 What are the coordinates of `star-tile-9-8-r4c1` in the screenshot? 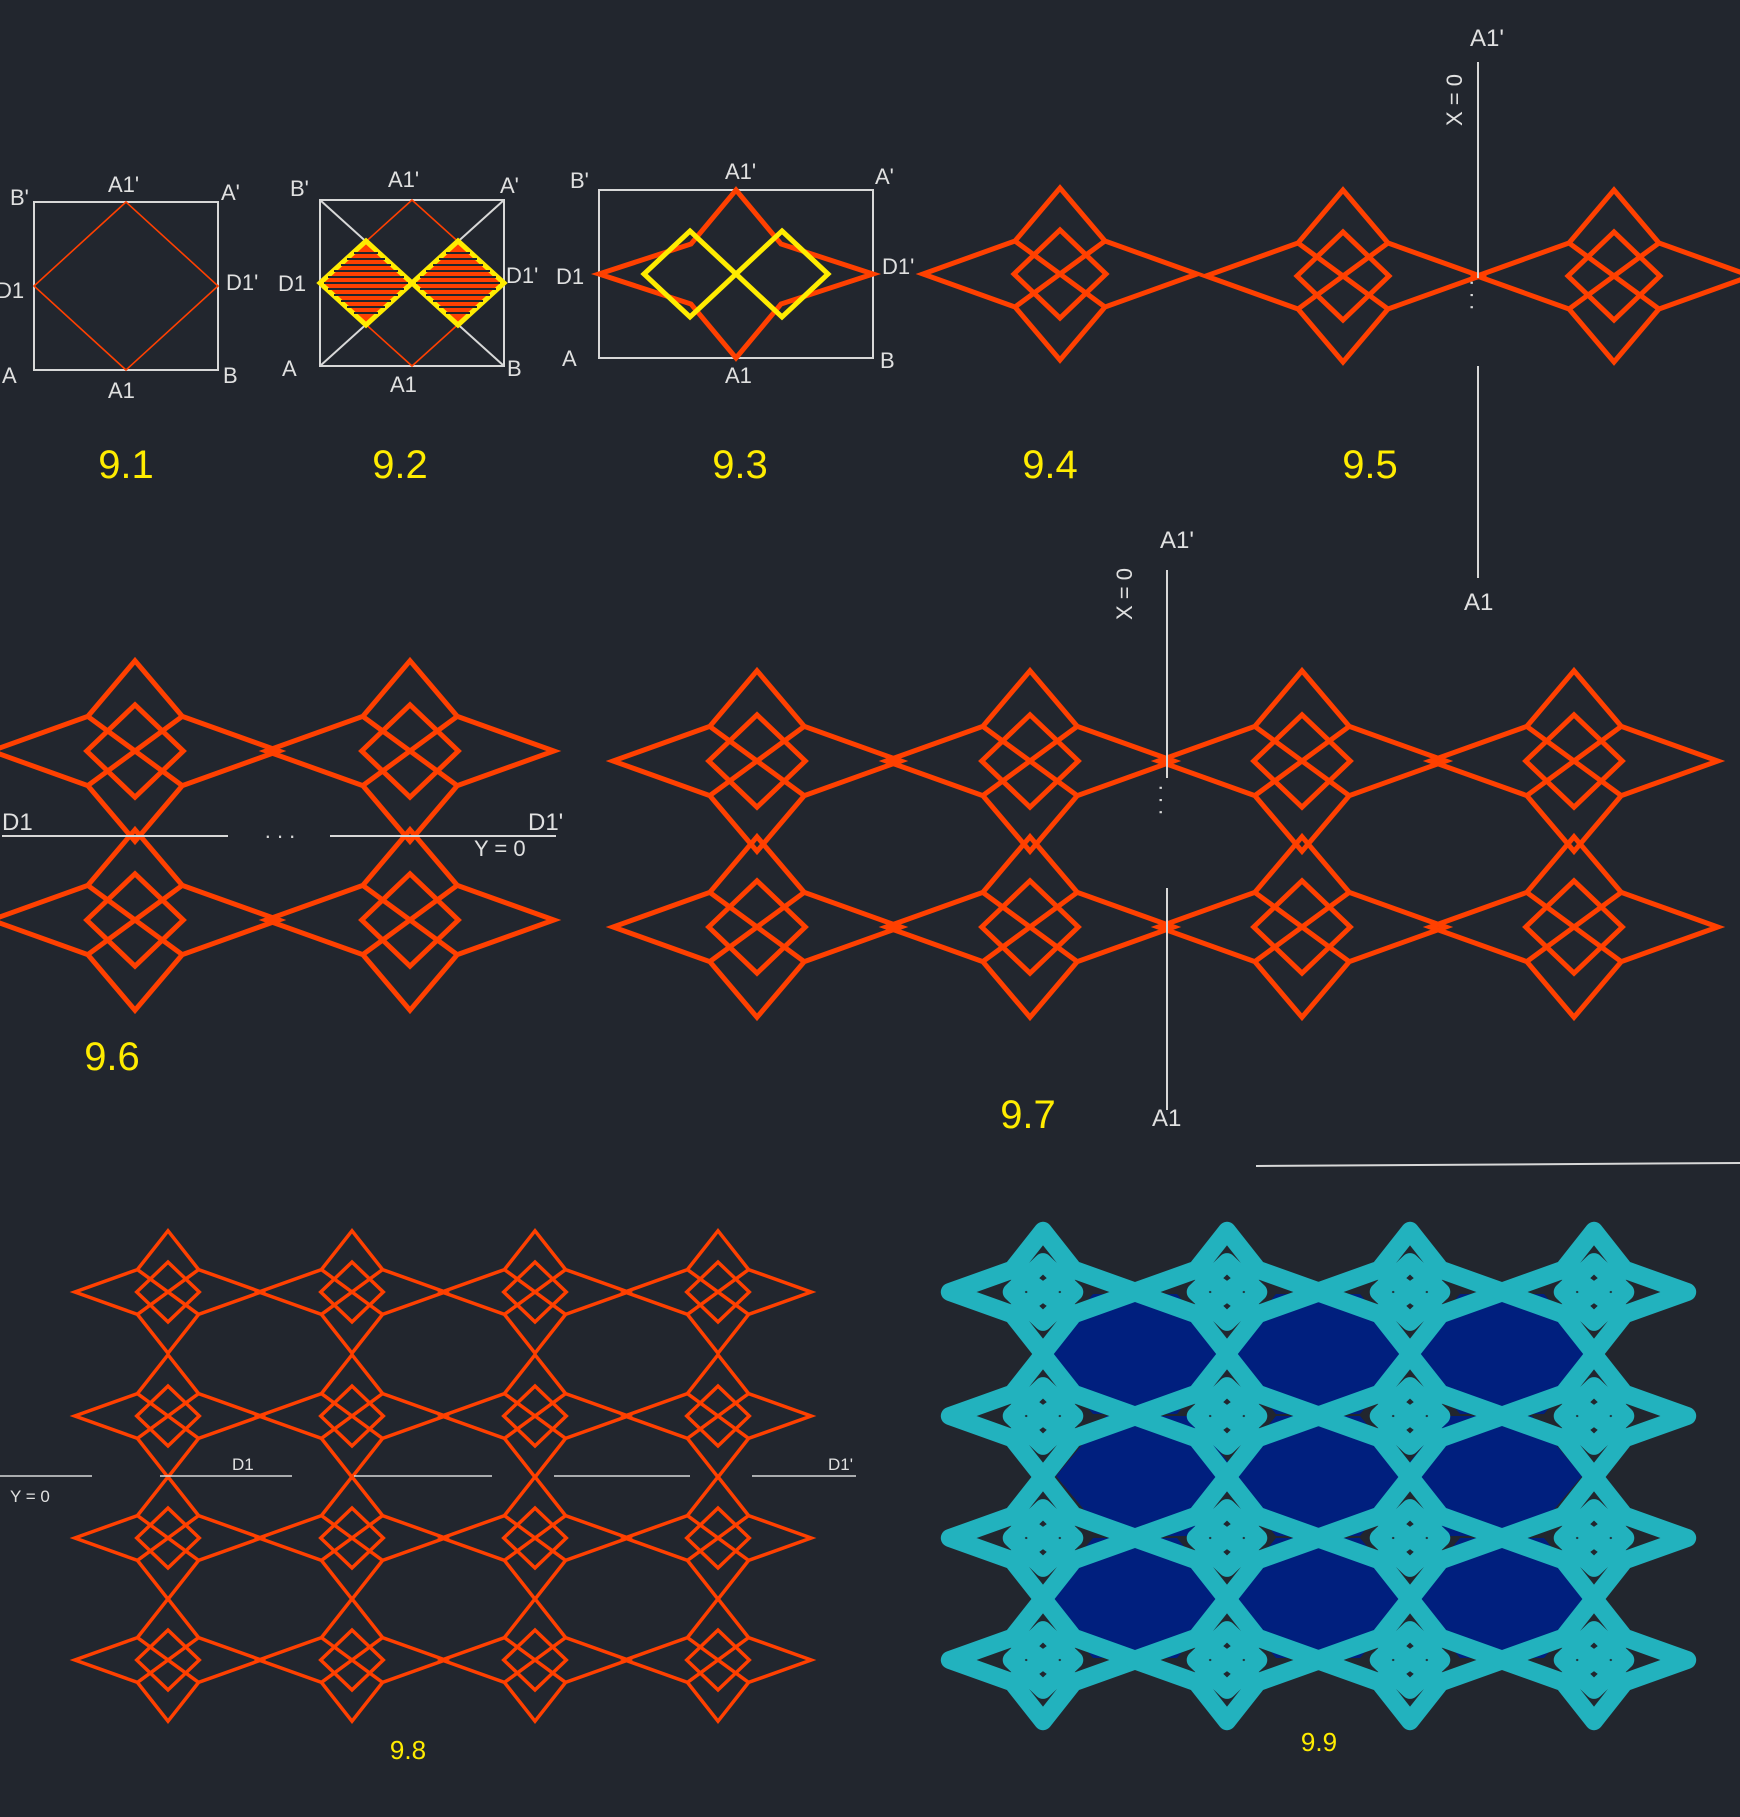 It's located at (168, 1660).